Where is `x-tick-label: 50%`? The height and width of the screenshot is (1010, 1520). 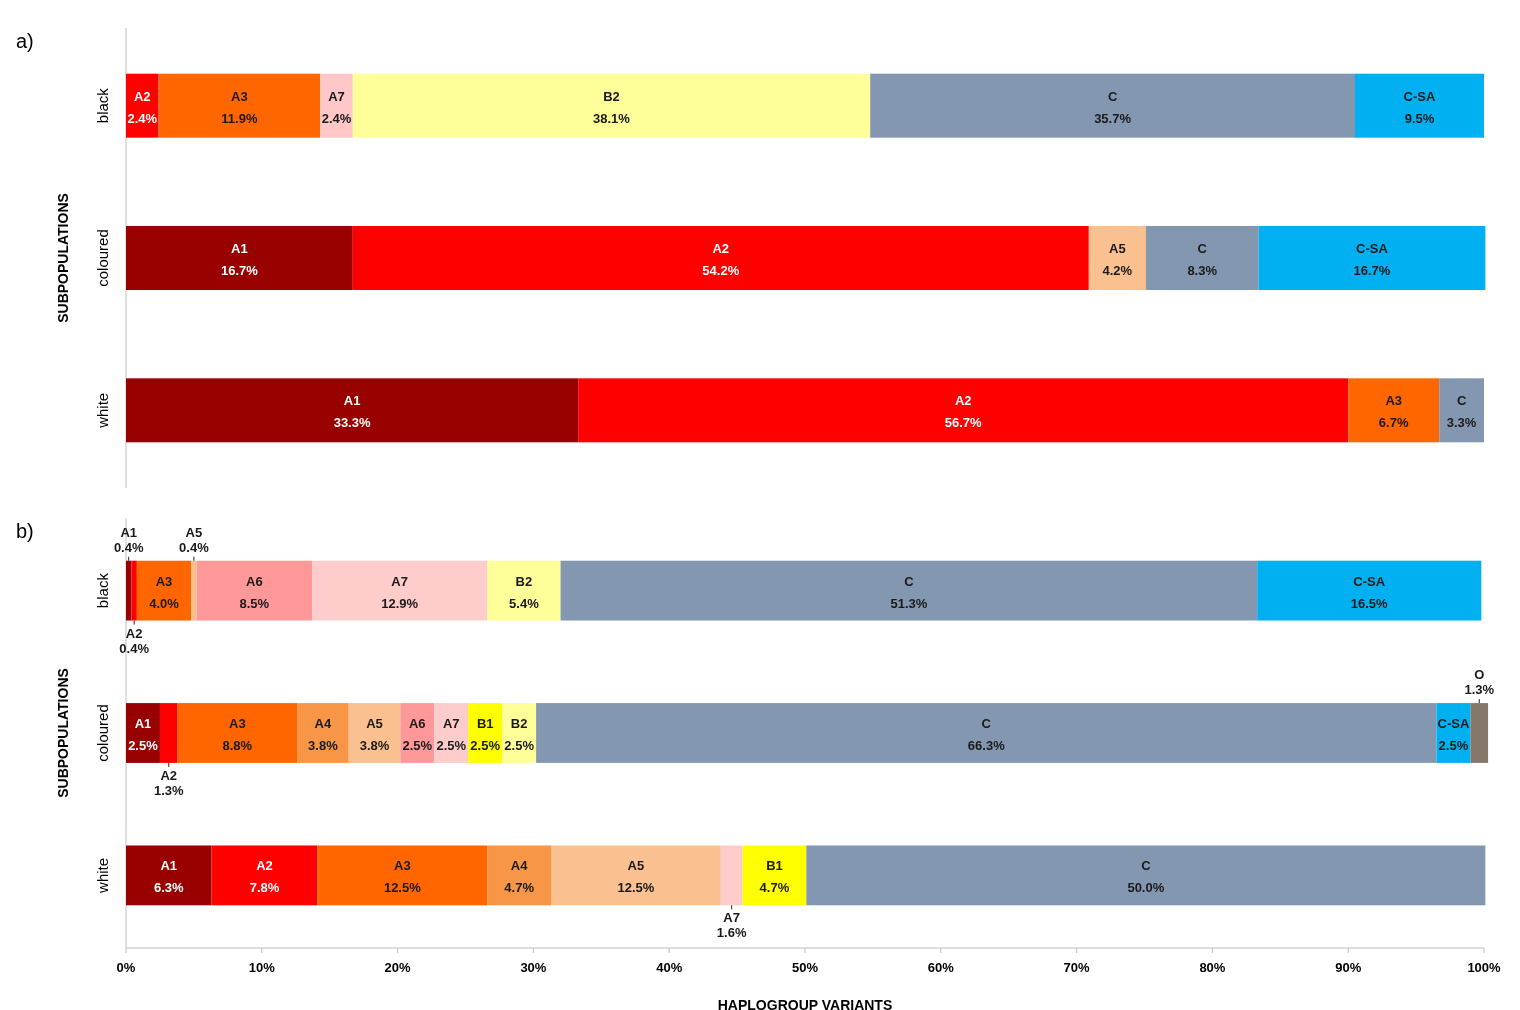
x-tick-label: 50% is located at coordinates (805, 967).